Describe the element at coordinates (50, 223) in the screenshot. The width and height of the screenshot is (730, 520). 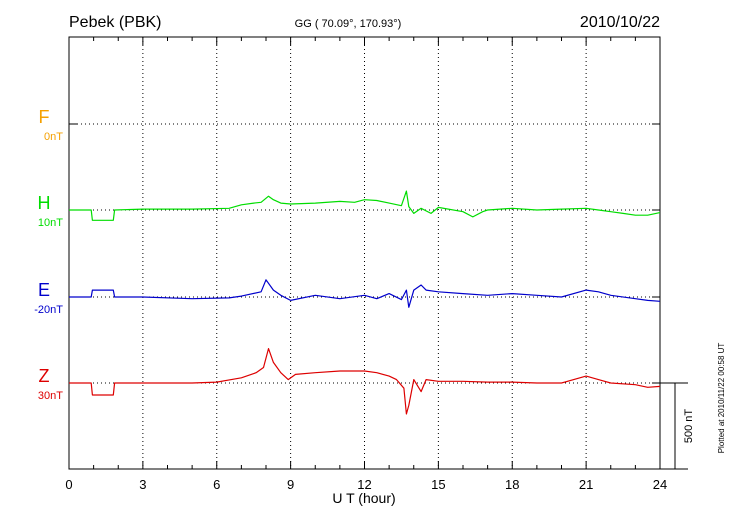
I see `series-baseline-label: 10nT` at that location.